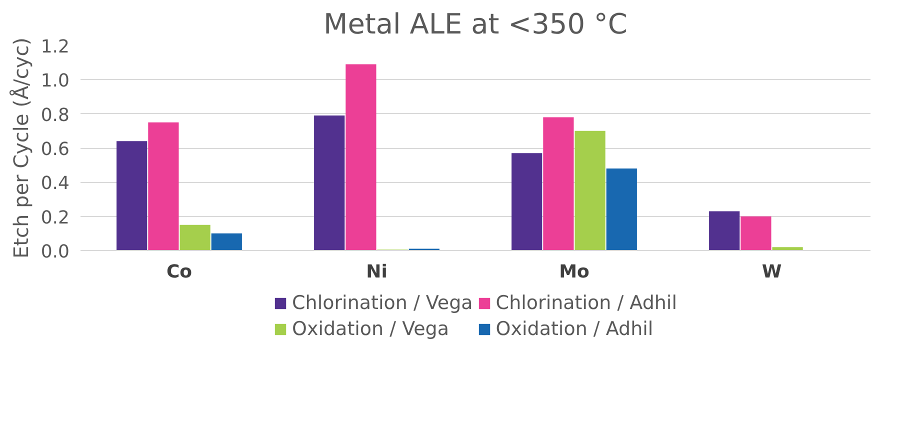  Describe the element at coordinates (575, 329) in the screenshot. I see `legend-label: Oxidation / Adhil` at that location.